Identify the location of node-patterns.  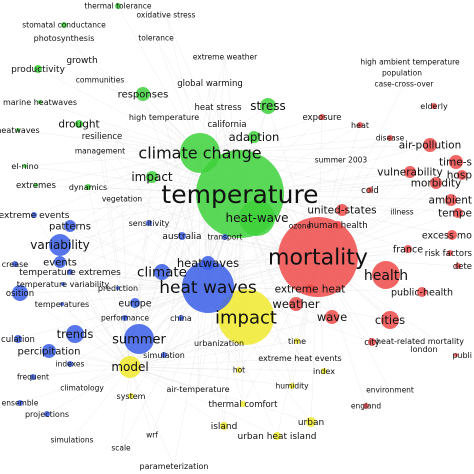
(70, 226).